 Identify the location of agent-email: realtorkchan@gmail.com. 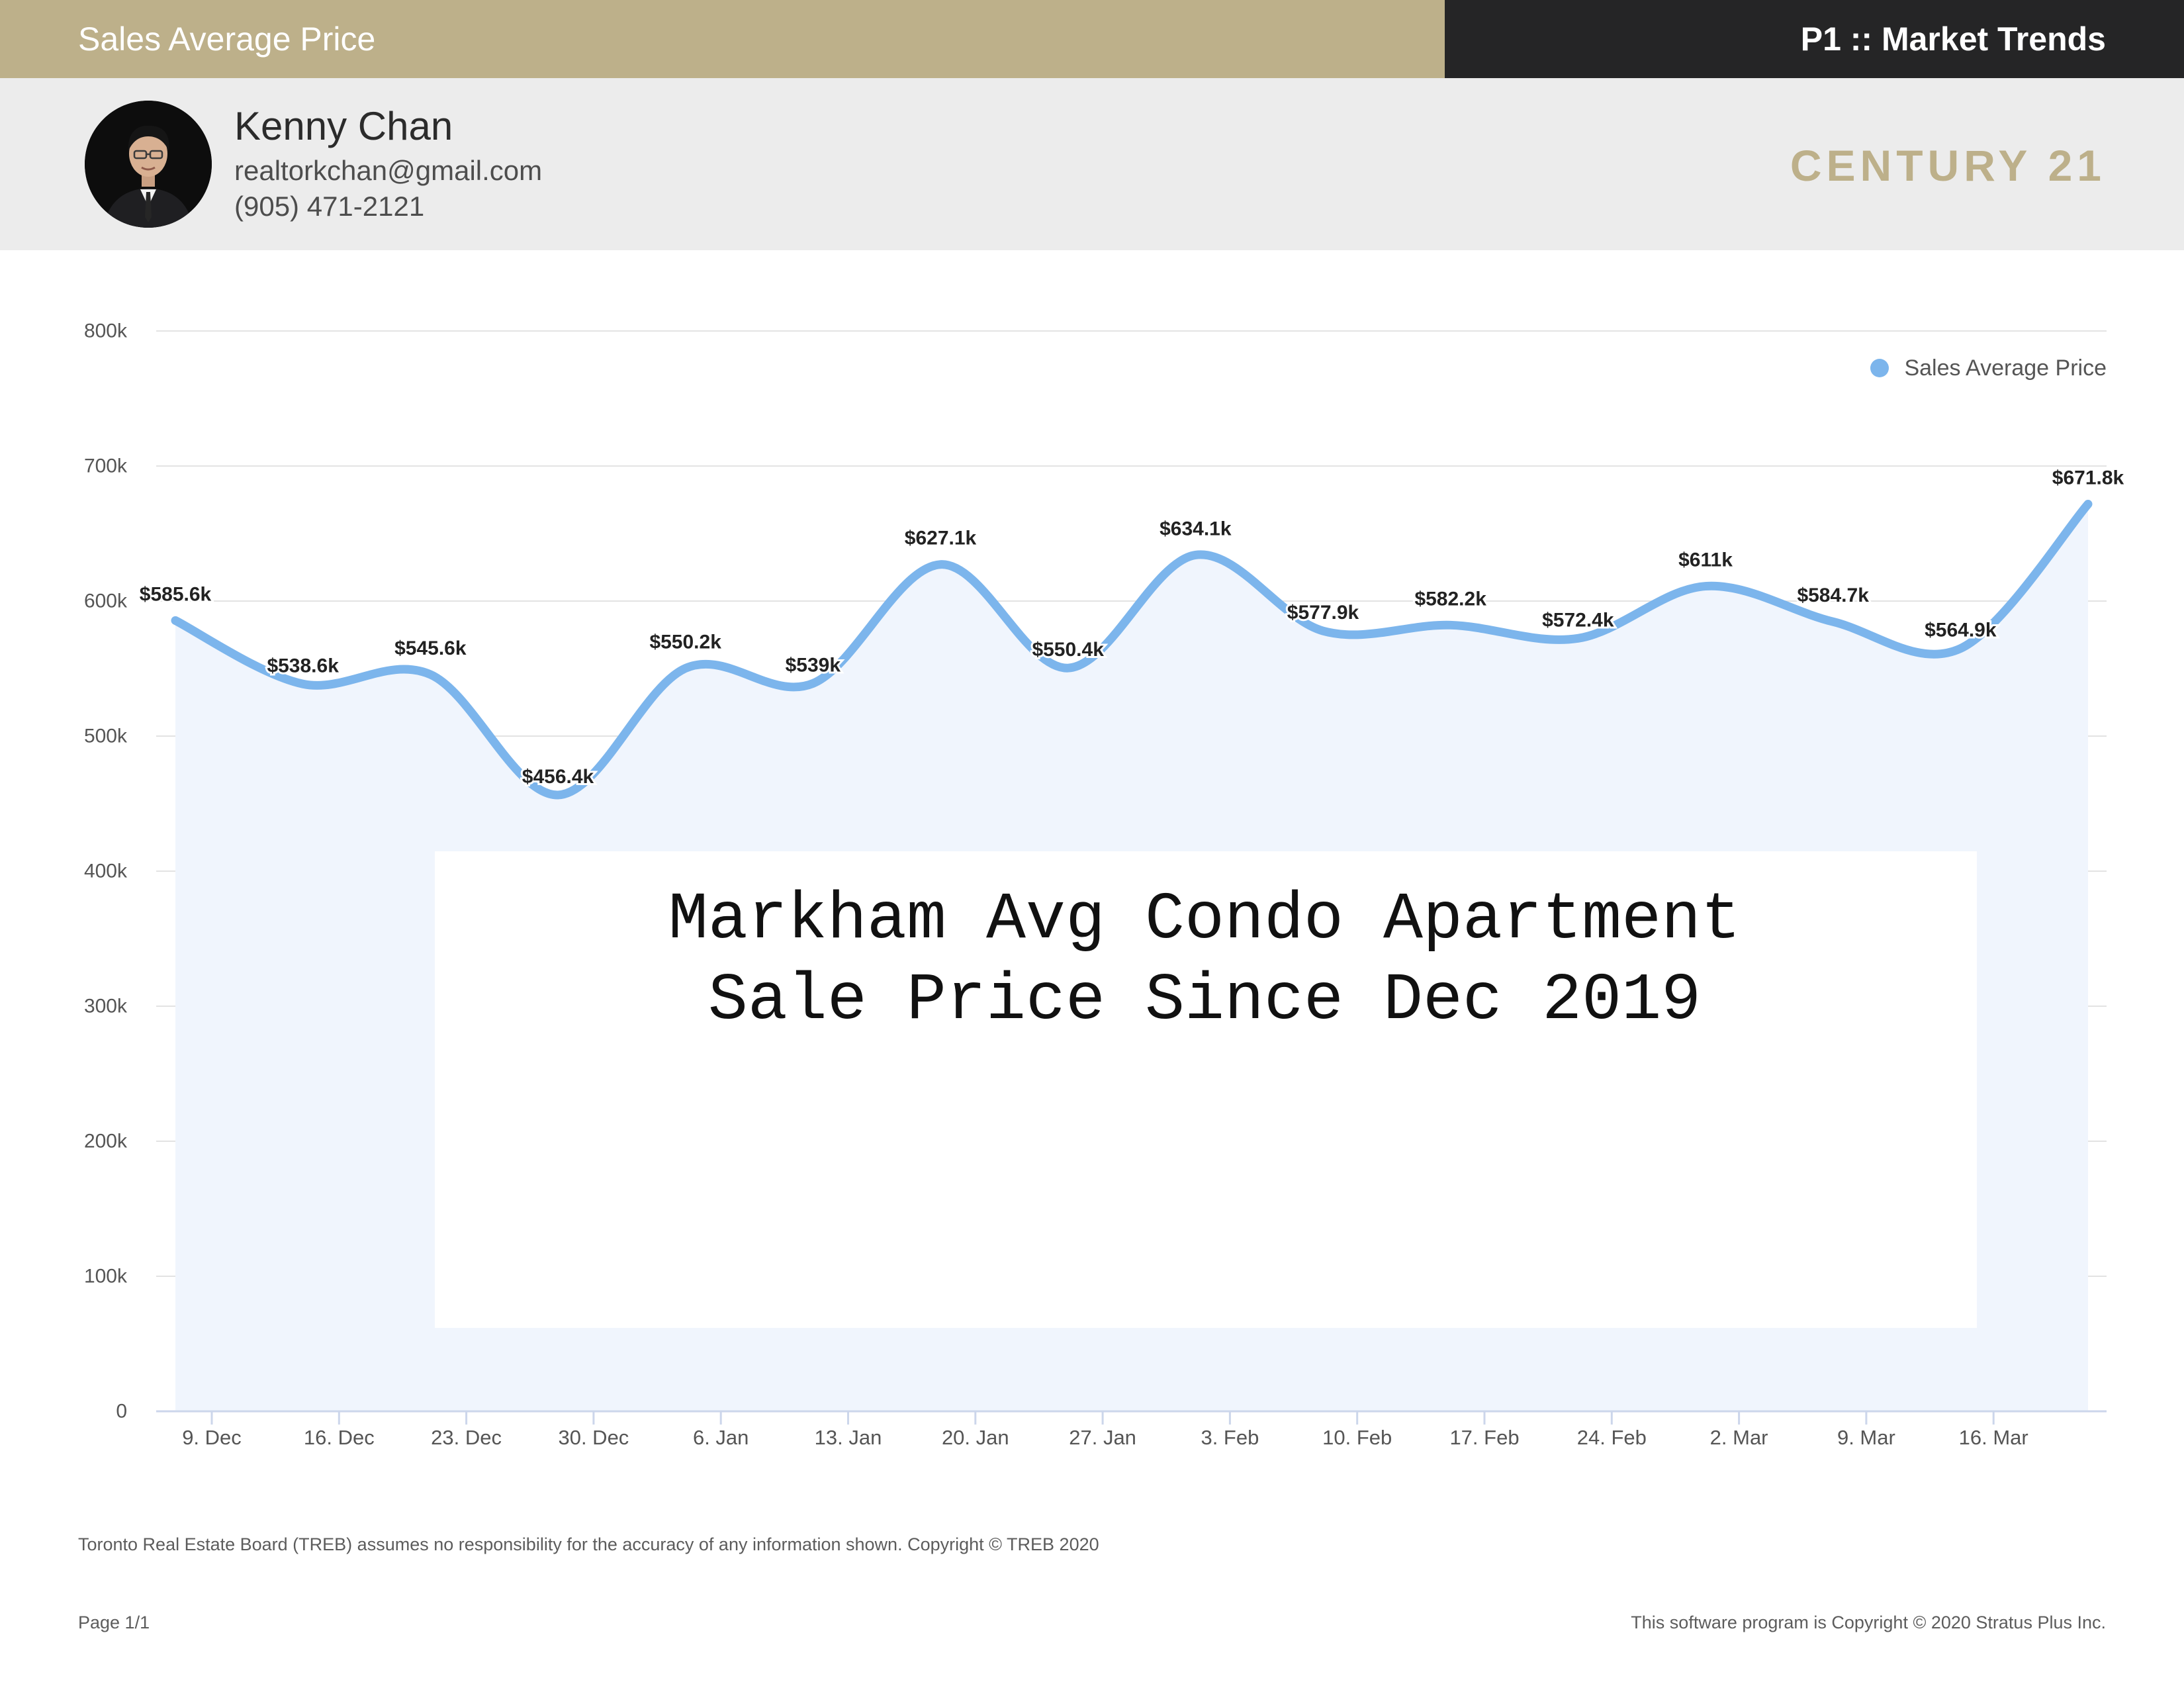
(388, 170).